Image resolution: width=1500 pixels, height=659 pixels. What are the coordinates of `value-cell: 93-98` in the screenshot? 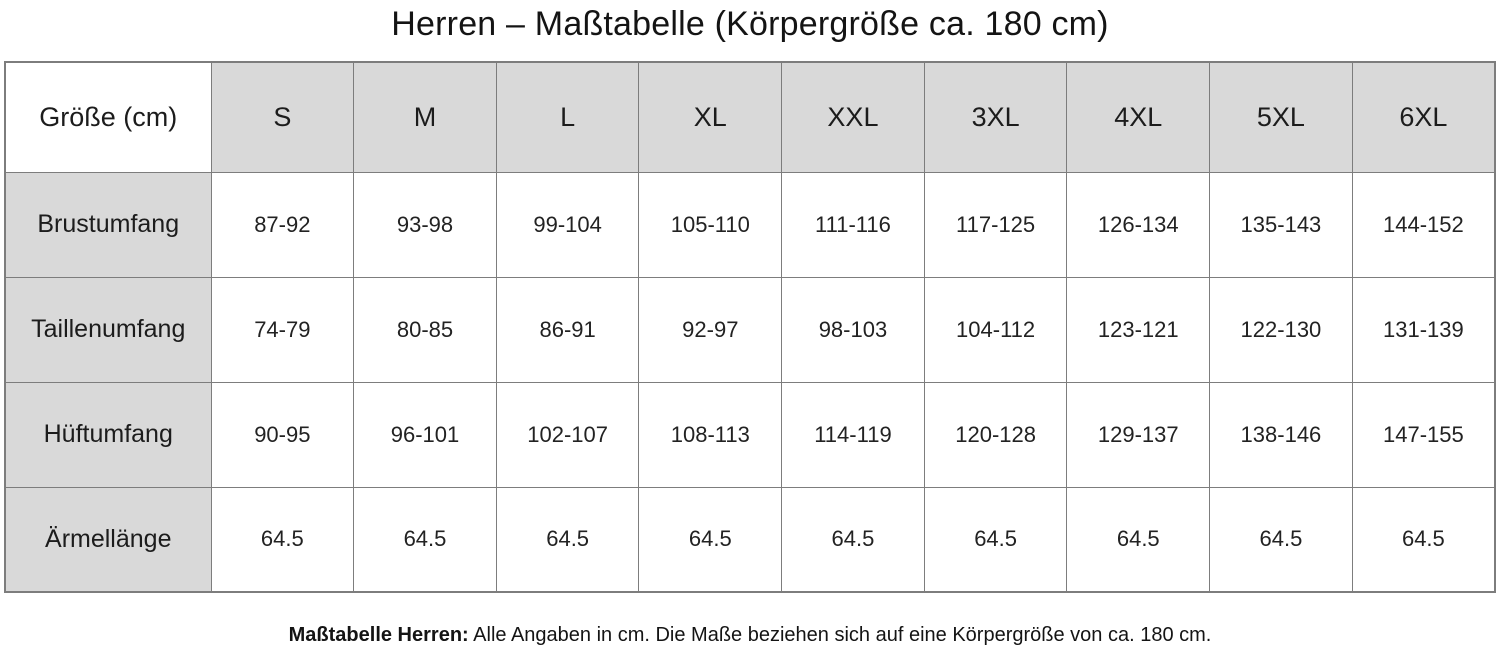 It's located at (425, 224).